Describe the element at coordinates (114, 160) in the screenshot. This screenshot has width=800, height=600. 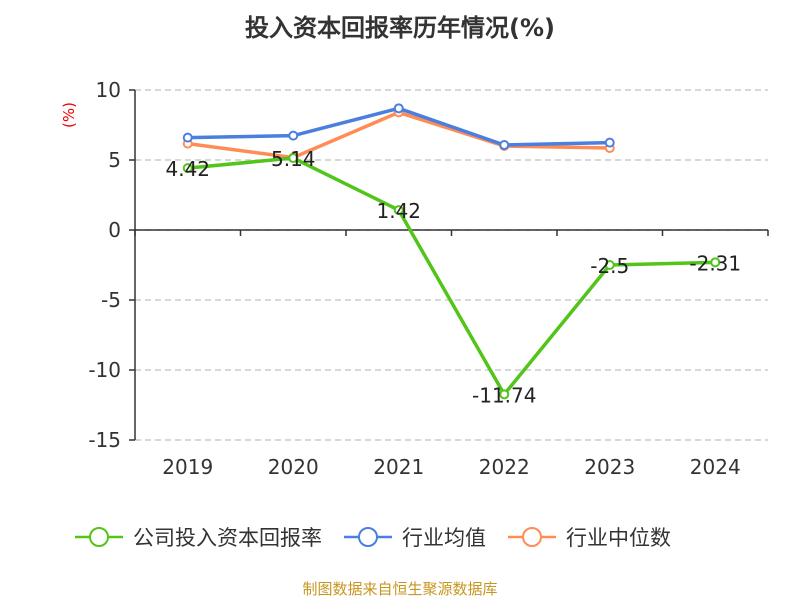
I see `y-tick-label: 5` at that location.